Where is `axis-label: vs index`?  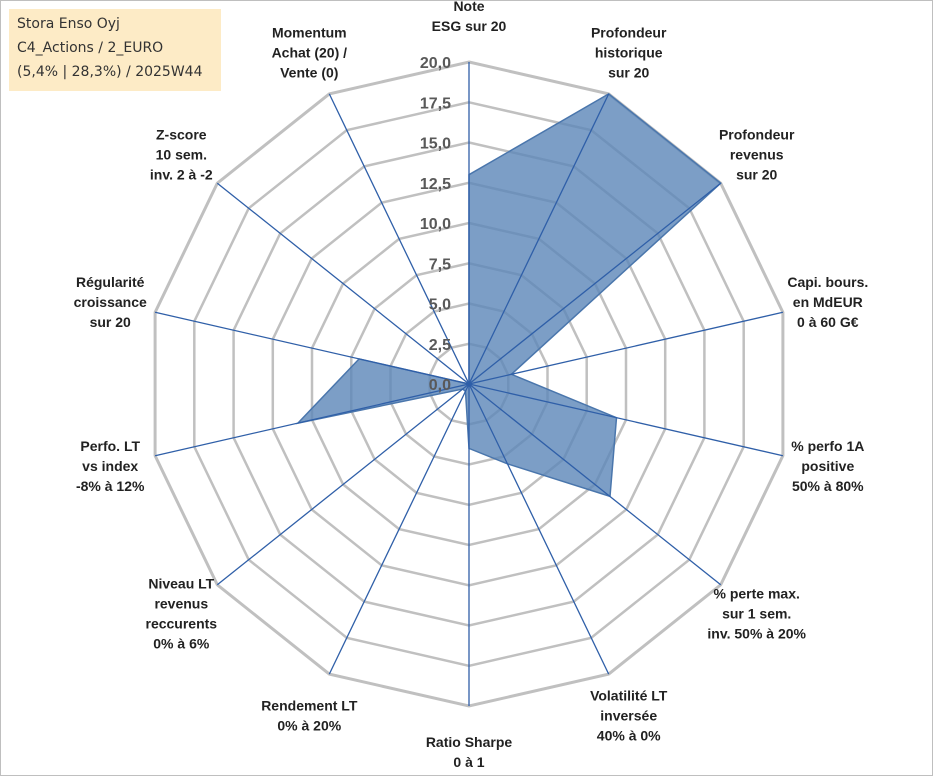
axis-label: vs index is located at coordinates (110, 466).